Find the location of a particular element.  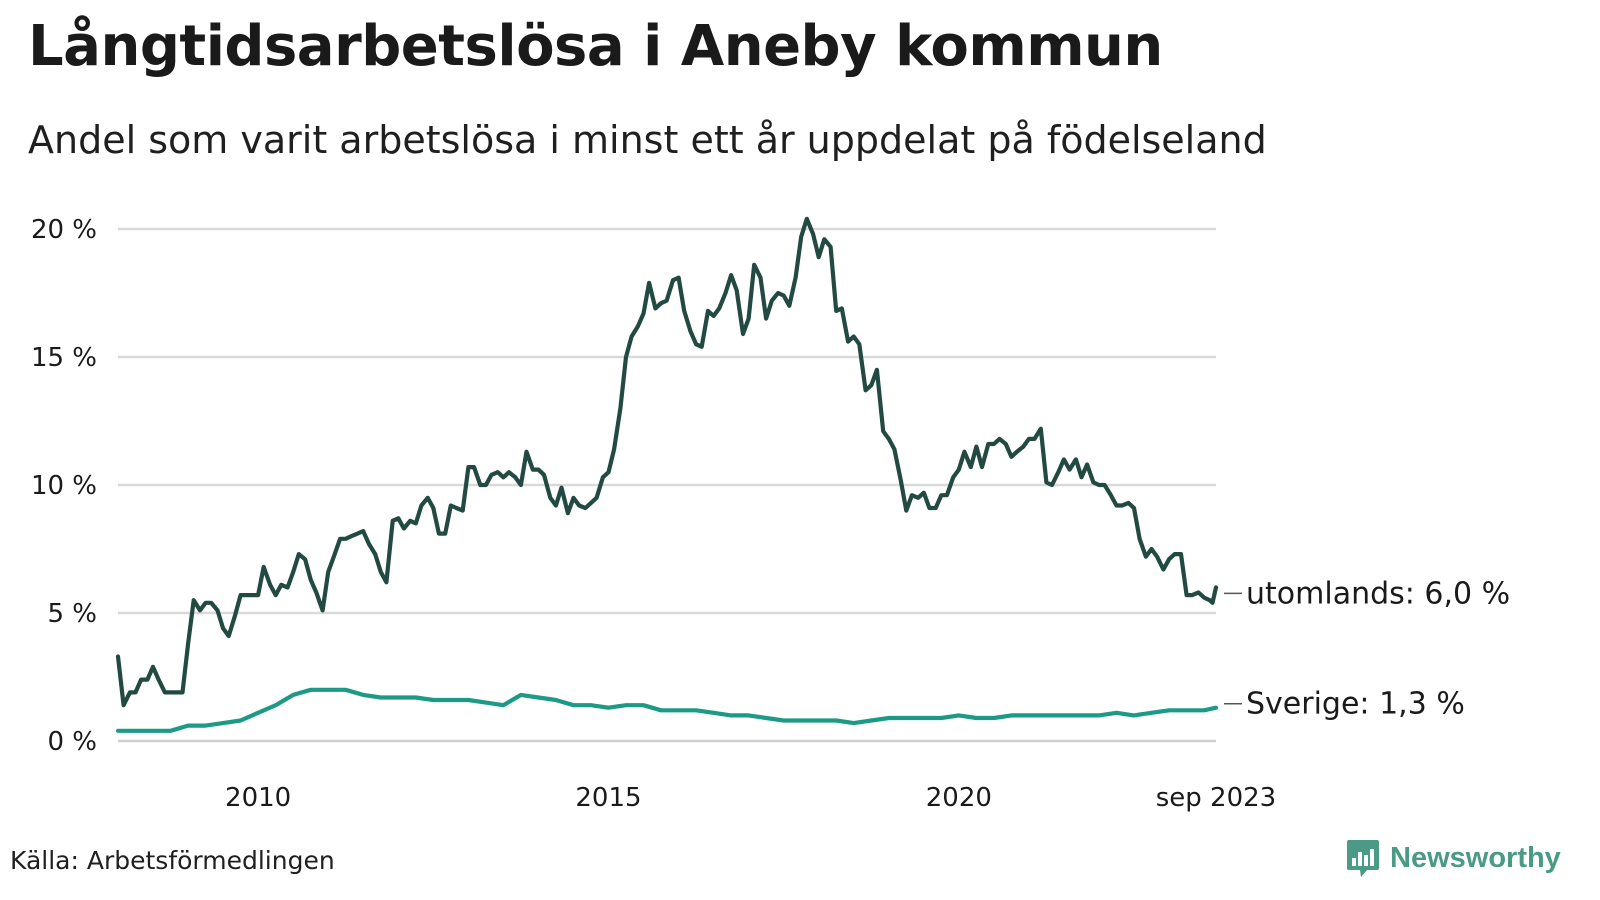

y-axis-ticks: 0 % 5 % 10 % 15 % 20 % is located at coordinates (64, 486).